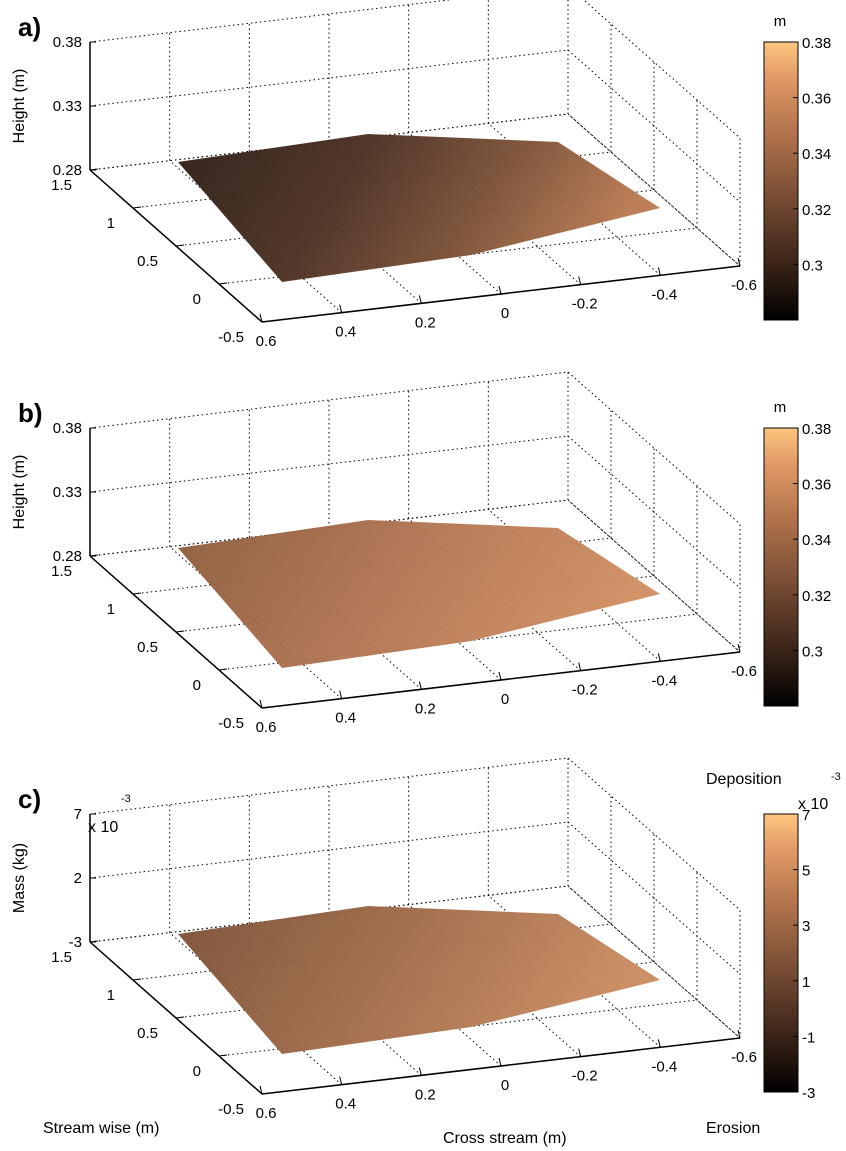 The image size is (846, 1151). Describe the element at coordinates (30, 413) in the screenshot. I see `panel-letter: b)` at that location.